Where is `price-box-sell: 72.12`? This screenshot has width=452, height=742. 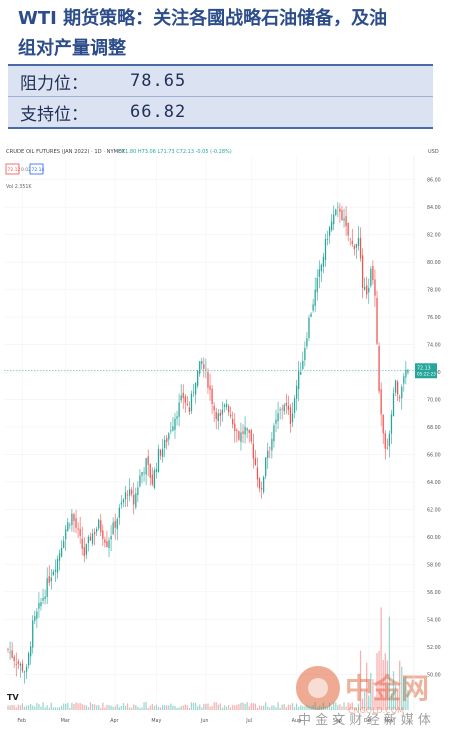 price-box-sell: 72.12 is located at coordinates (13, 169).